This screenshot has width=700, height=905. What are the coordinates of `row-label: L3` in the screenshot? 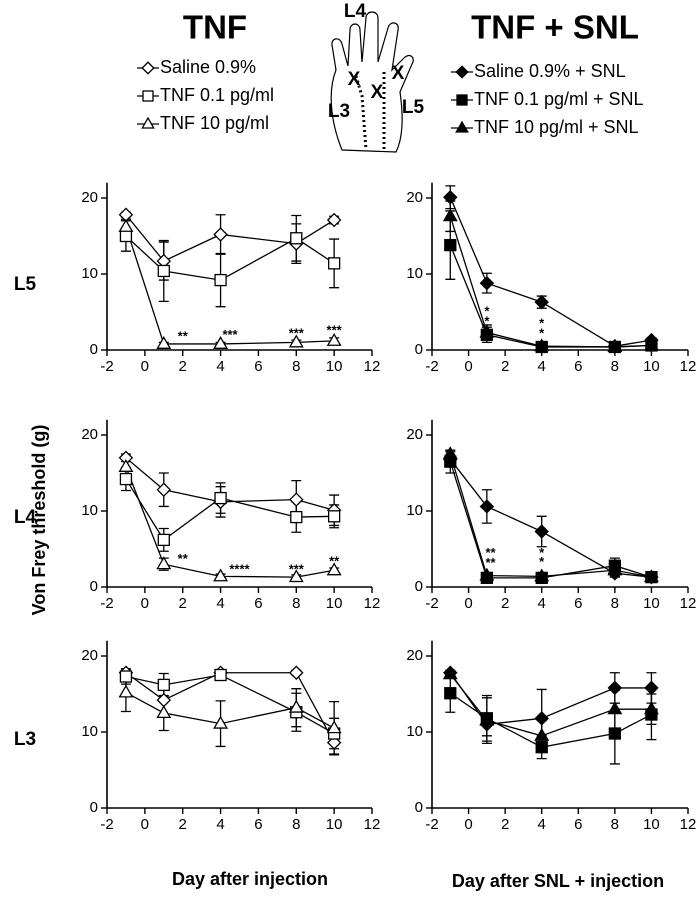 It's located at (25, 739).